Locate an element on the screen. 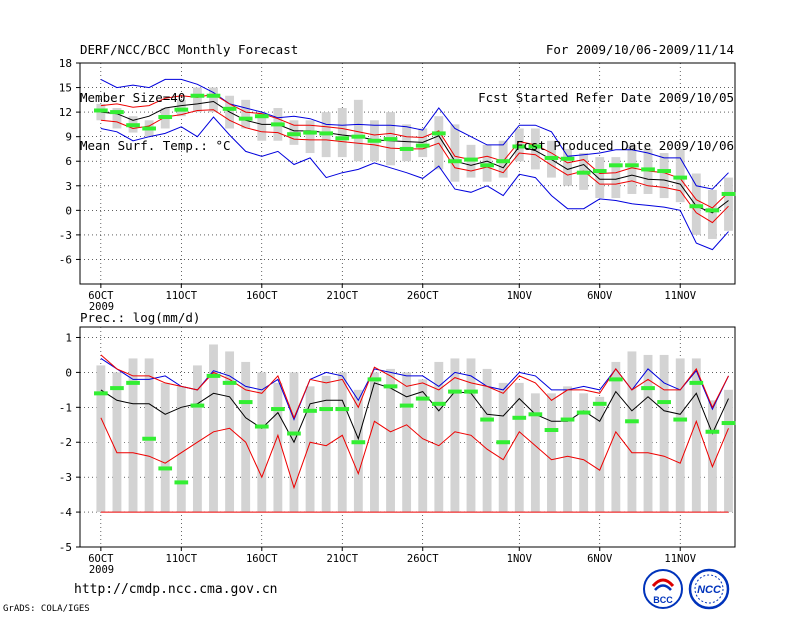 This screenshot has height=618, width=800. x-tick-label: 11NOV is located at coordinates (680, 296).